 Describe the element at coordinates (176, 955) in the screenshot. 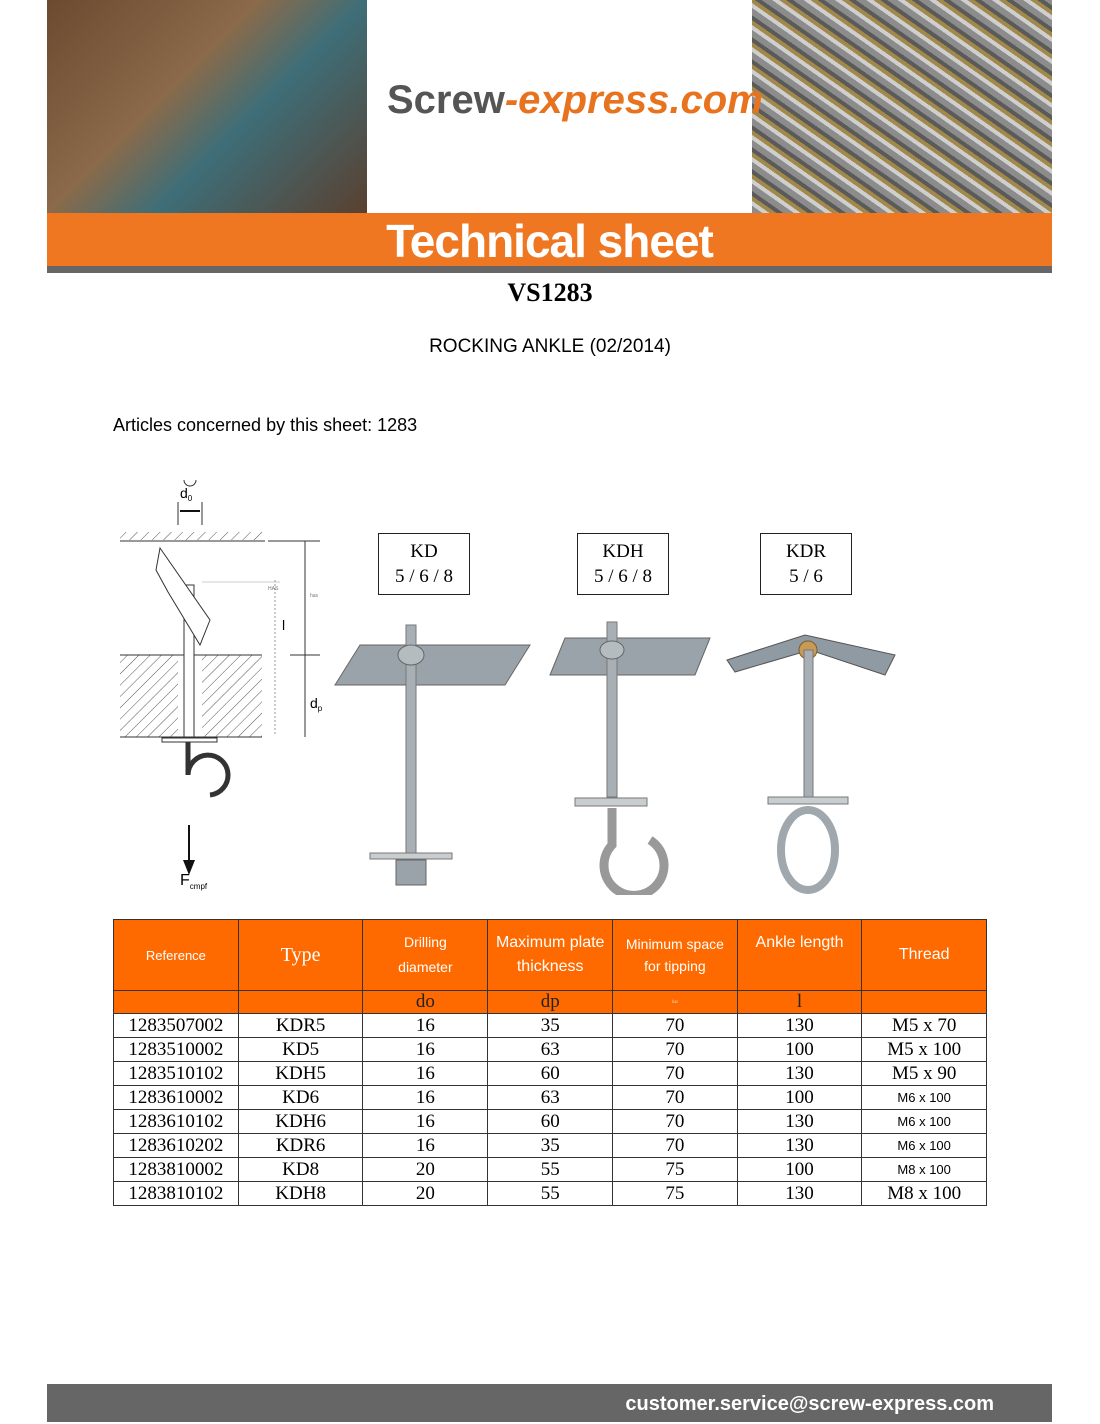

I see `col-reference: Reference` at that location.